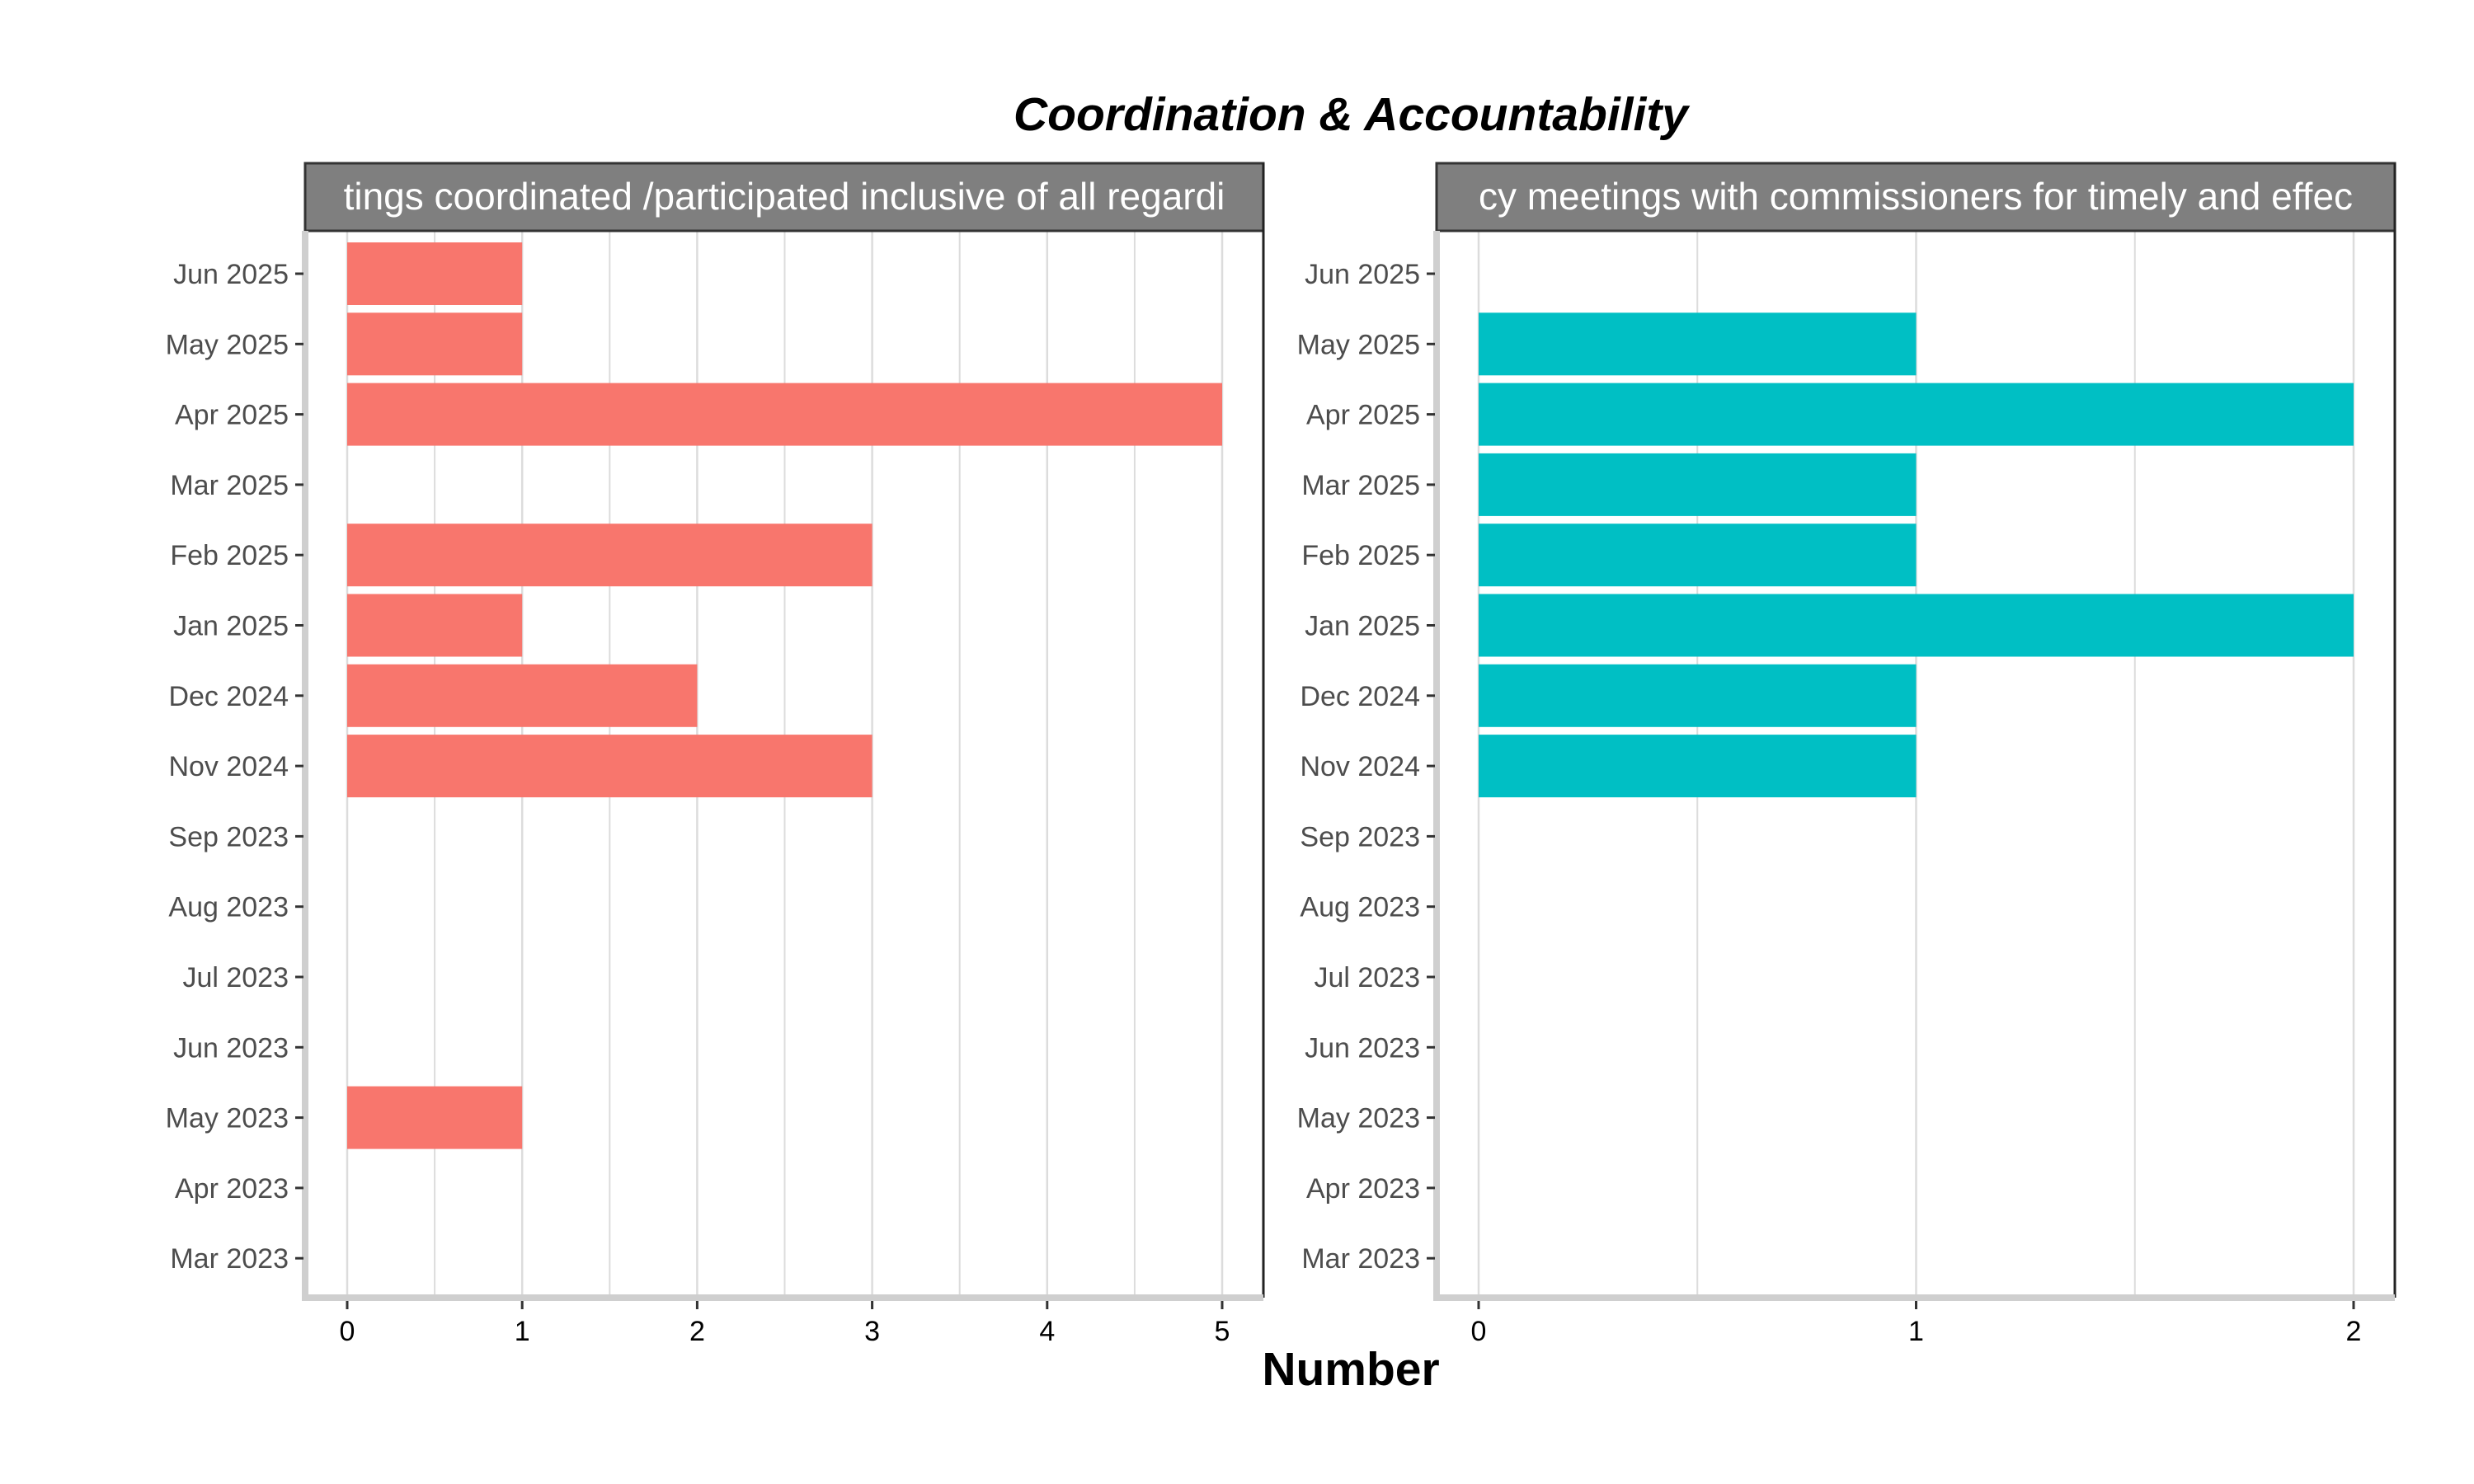 The height and width of the screenshot is (1484, 2474). Describe the element at coordinates (1047, 1331) in the screenshot. I see `x-tick-label: 4` at that location.